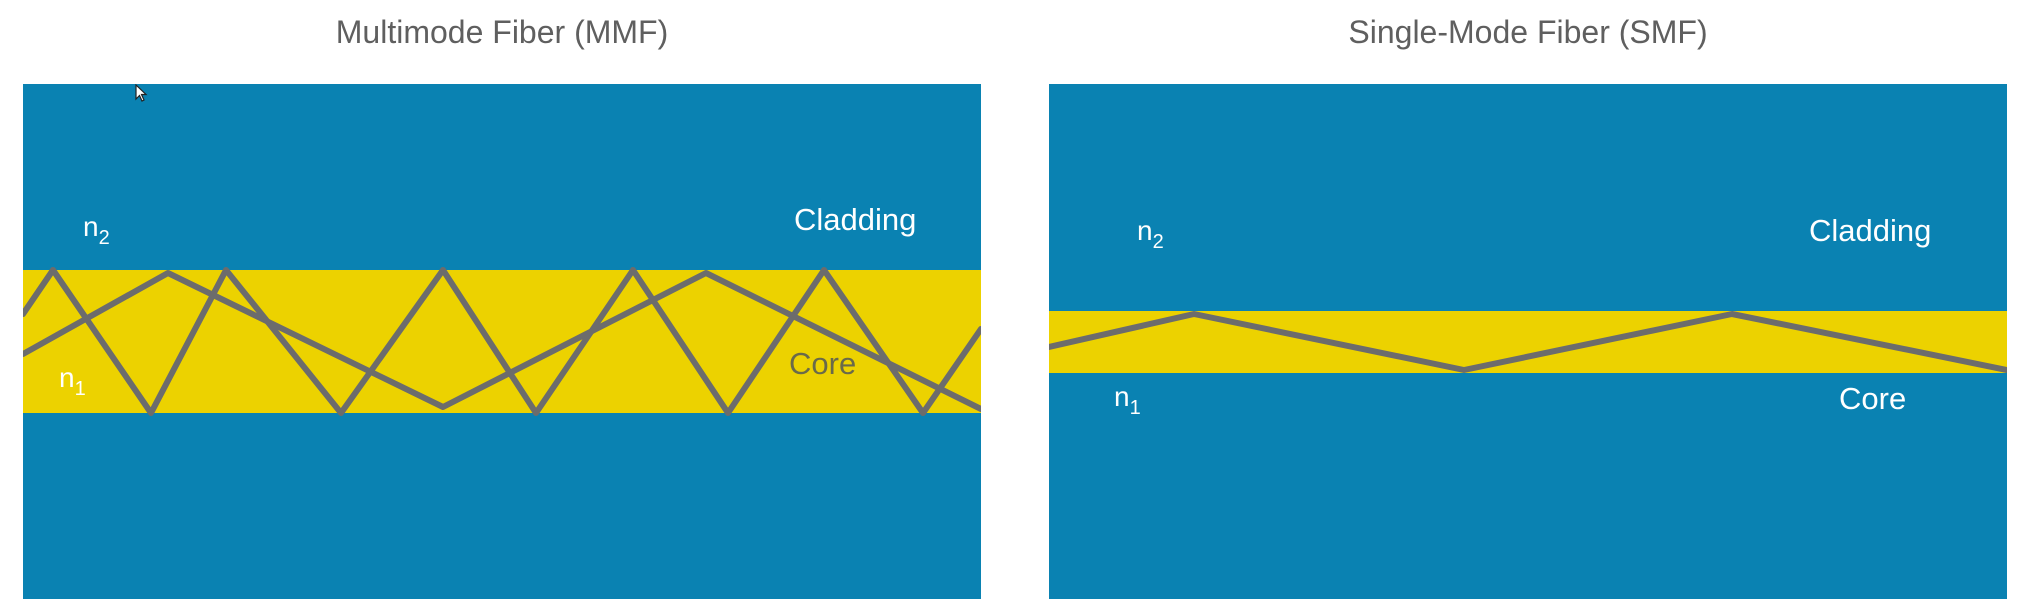  Describe the element at coordinates (1872, 398) in the screenshot. I see `smf-core-label: Core` at that location.